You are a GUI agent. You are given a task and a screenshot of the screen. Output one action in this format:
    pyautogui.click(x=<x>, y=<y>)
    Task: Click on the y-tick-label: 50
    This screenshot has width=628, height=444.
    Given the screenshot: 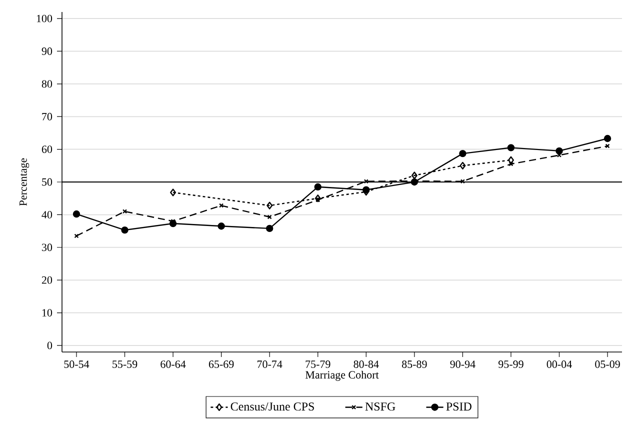 What is the action you would take?
    pyautogui.click(x=47, y=182)
    